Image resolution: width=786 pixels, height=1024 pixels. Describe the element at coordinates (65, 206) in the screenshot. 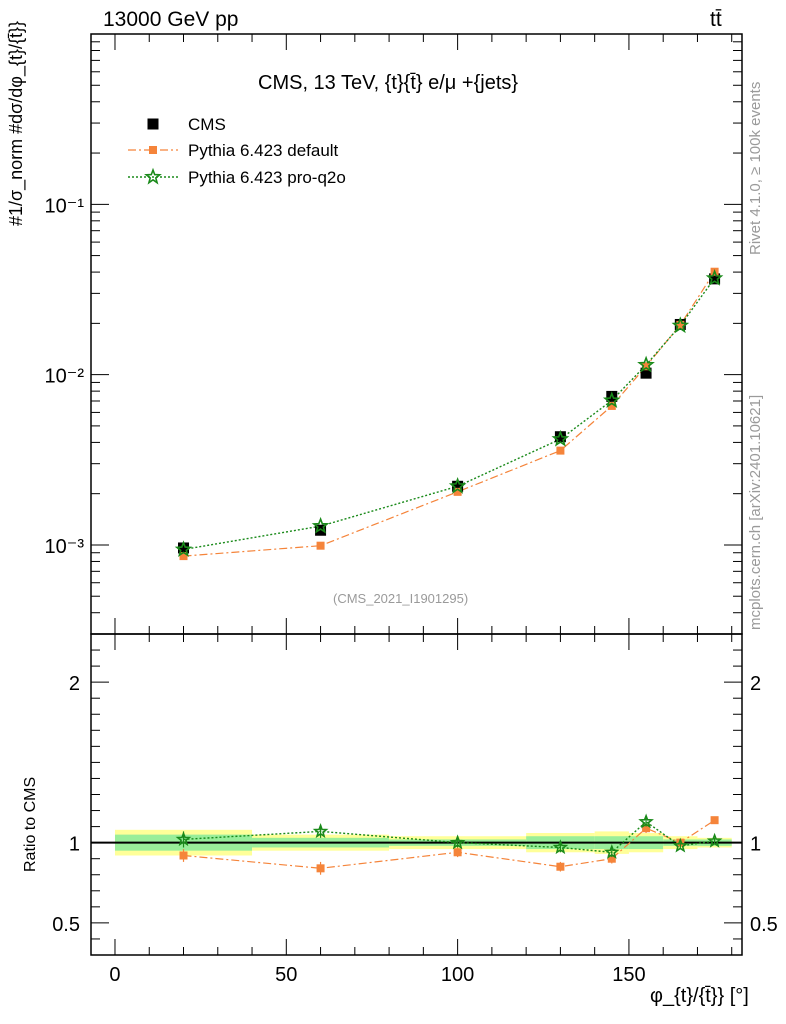

I see `y-tick-label: 10⁻¹` at that location.